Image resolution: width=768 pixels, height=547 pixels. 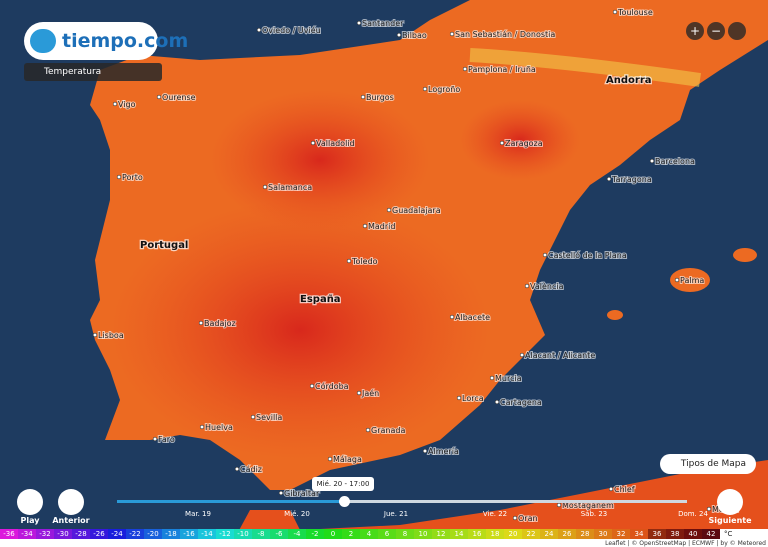 I want to click on zoom-out: −, so click(x=716, y=31).